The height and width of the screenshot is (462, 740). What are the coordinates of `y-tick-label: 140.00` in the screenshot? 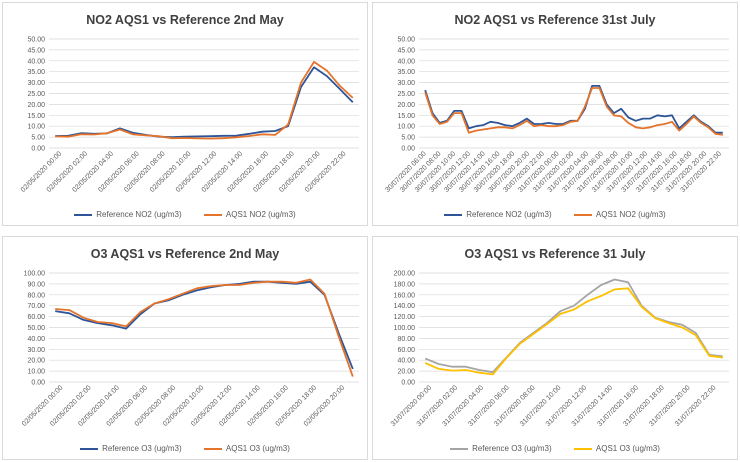 It's located at (405, 306).